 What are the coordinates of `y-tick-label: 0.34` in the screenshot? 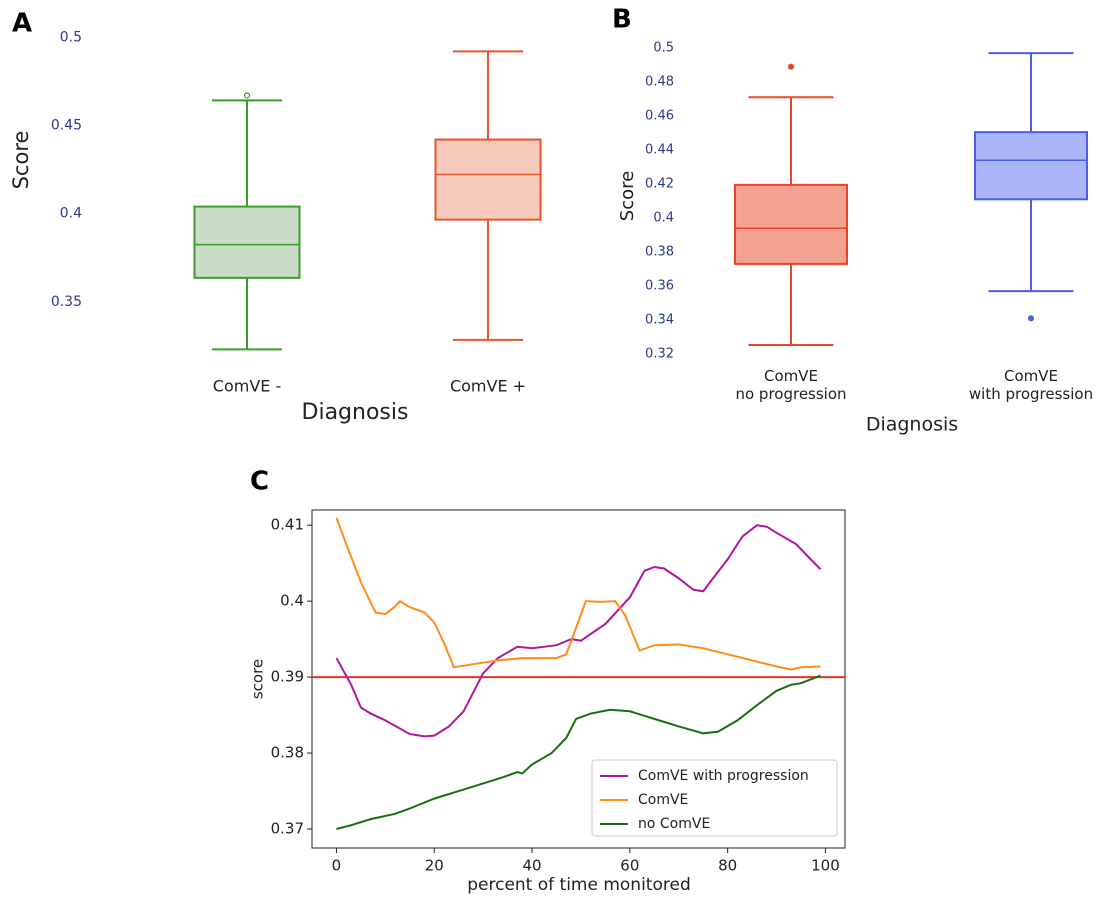 It's located at (659, 320).